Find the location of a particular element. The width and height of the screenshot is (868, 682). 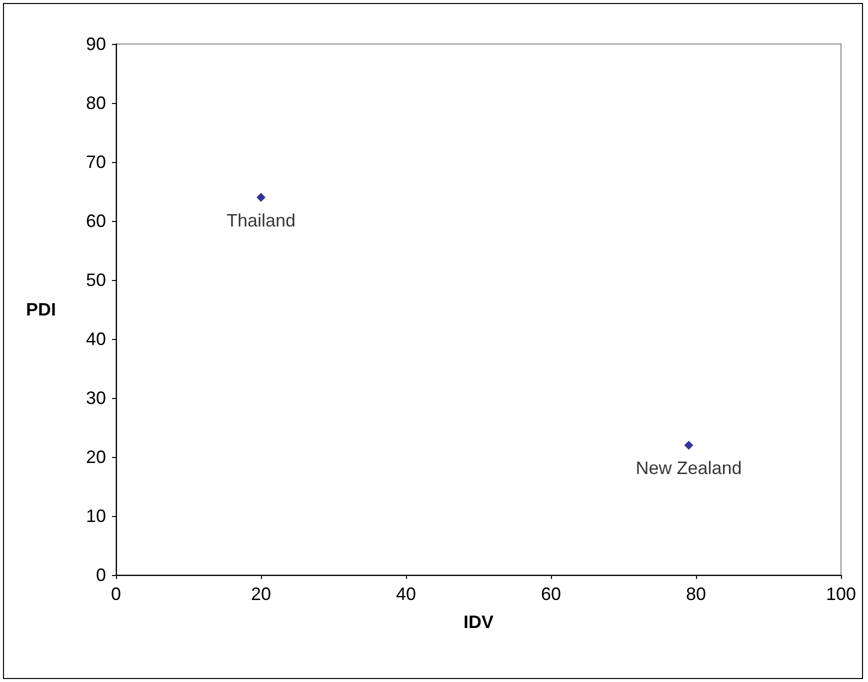

x-tick-label: 20 is located at coordinates (261, 594).